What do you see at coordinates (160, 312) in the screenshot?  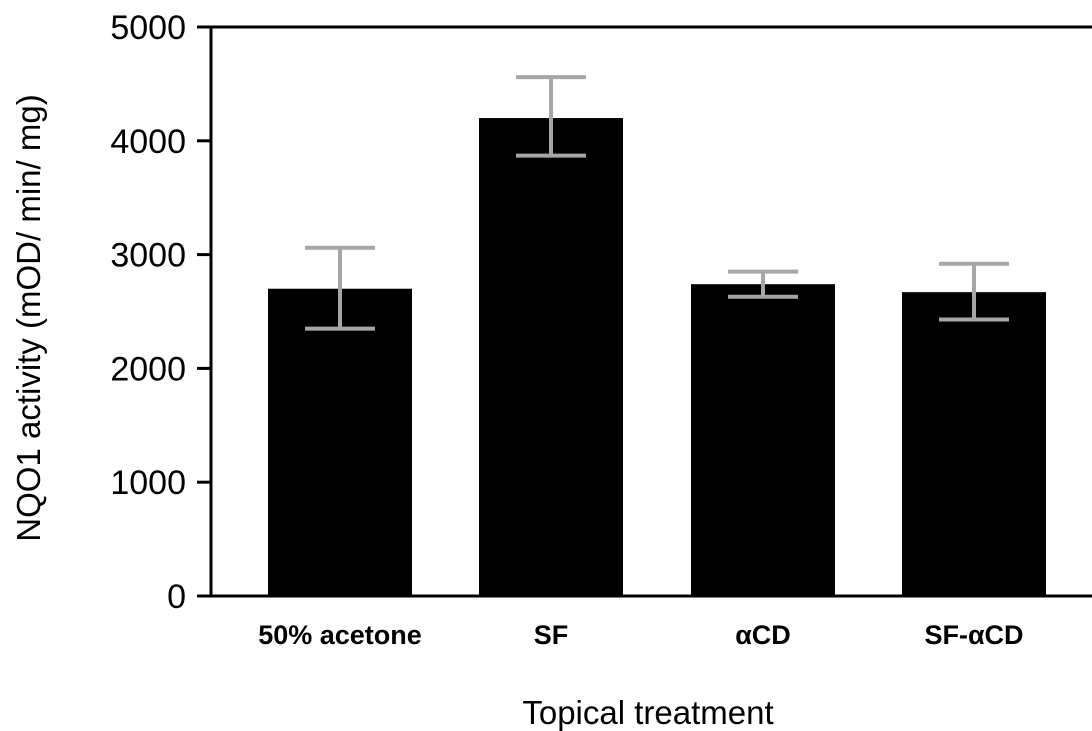 I see `y-axis-ticks: 0 1000 2000 3000 4000 5000` at bounding box center [160, 312].